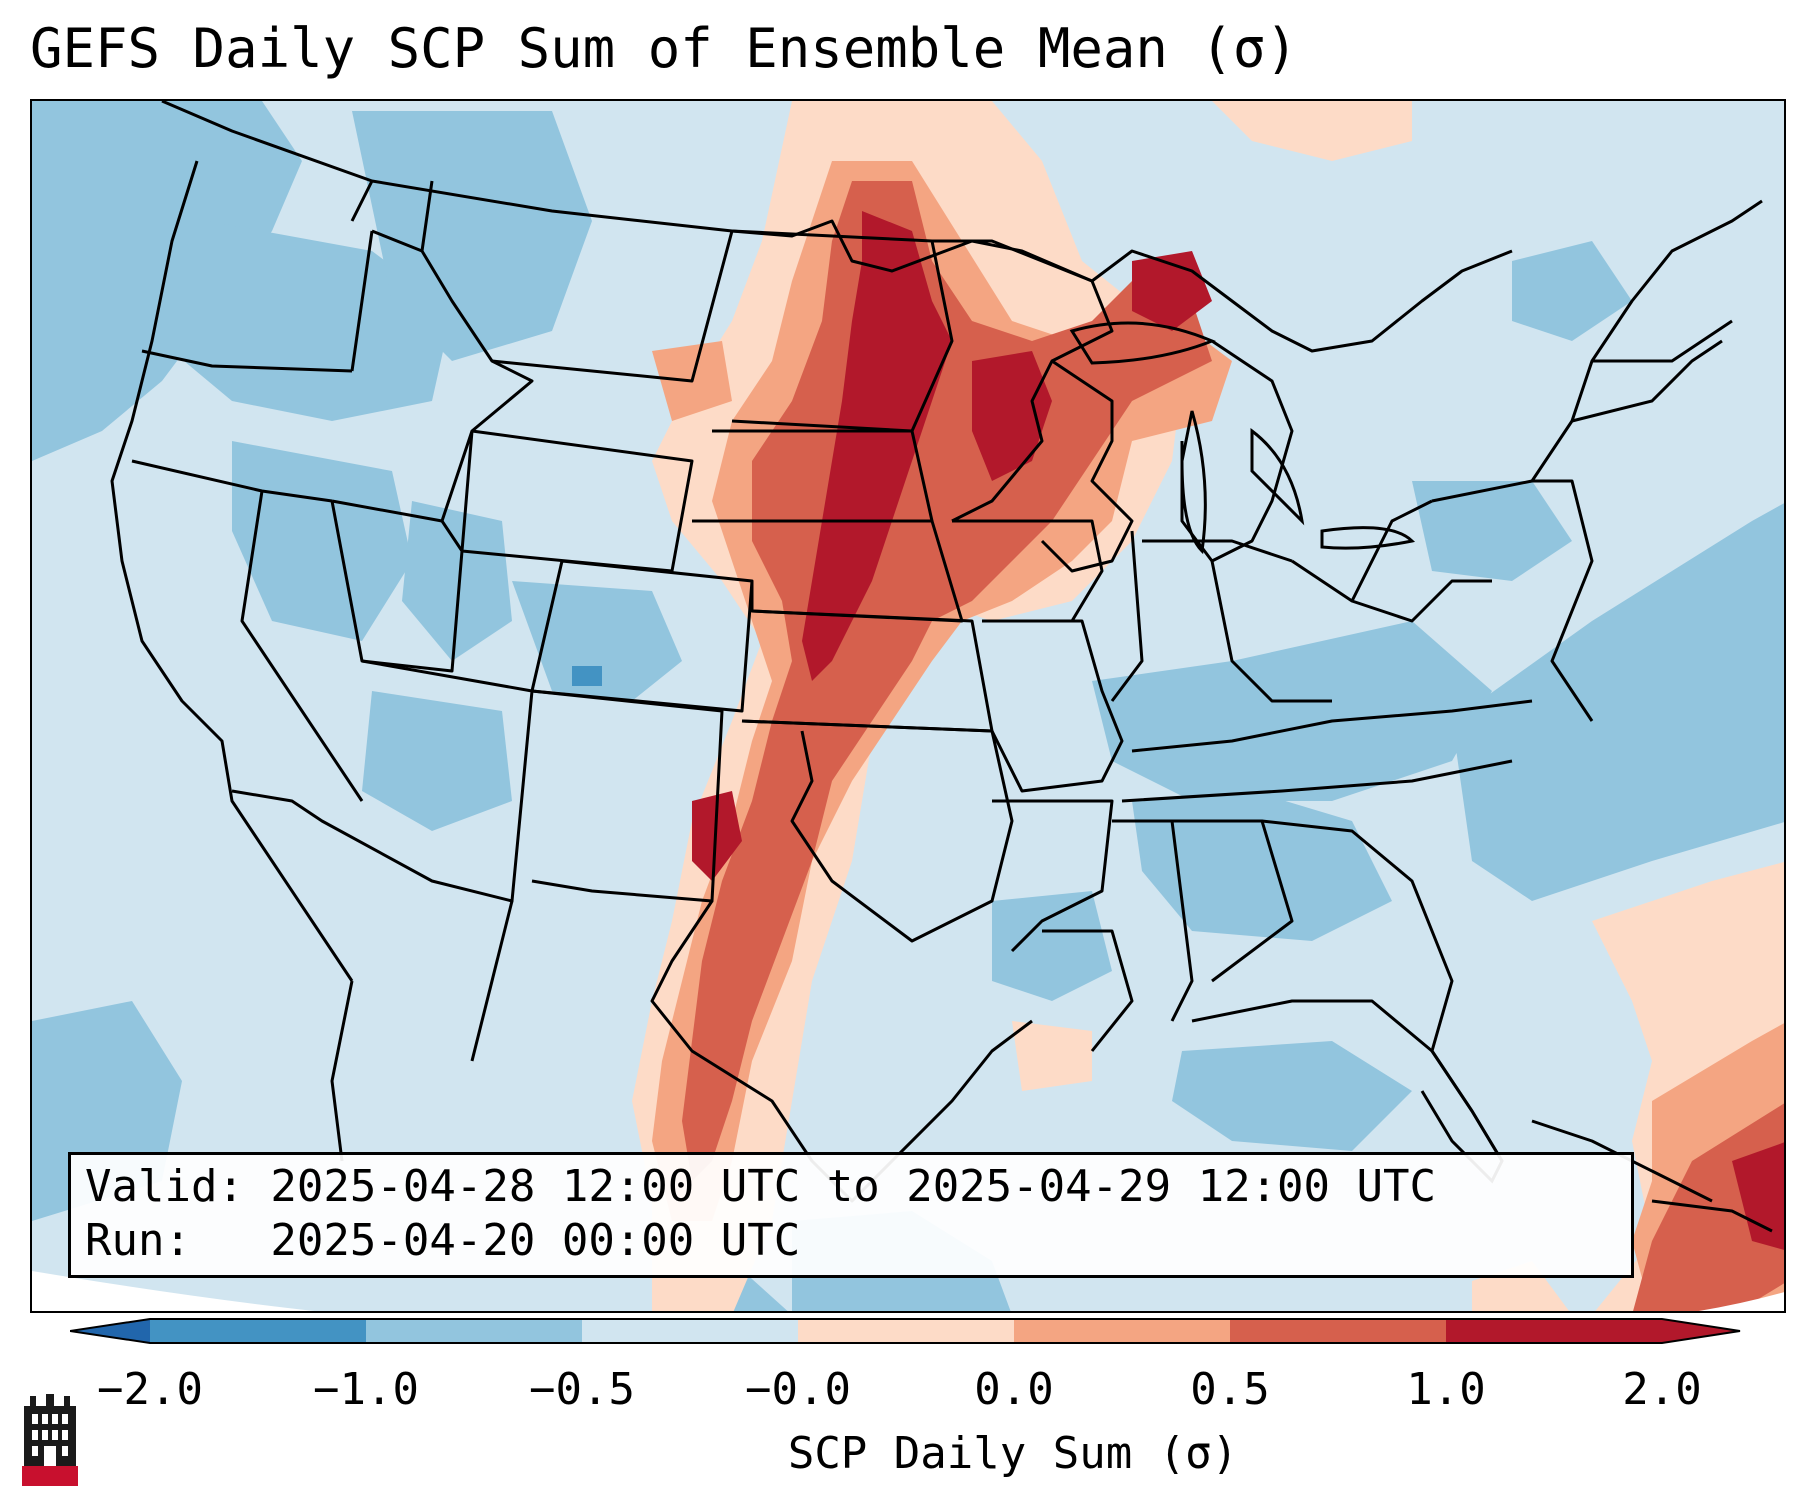 The width and height of the screenshot is (1803, 1506). What do you see at coordinates (1014, 1389) in the screenshot?
I see `colorbar-tick: 0.0` at bounding box center [1014, 1389].